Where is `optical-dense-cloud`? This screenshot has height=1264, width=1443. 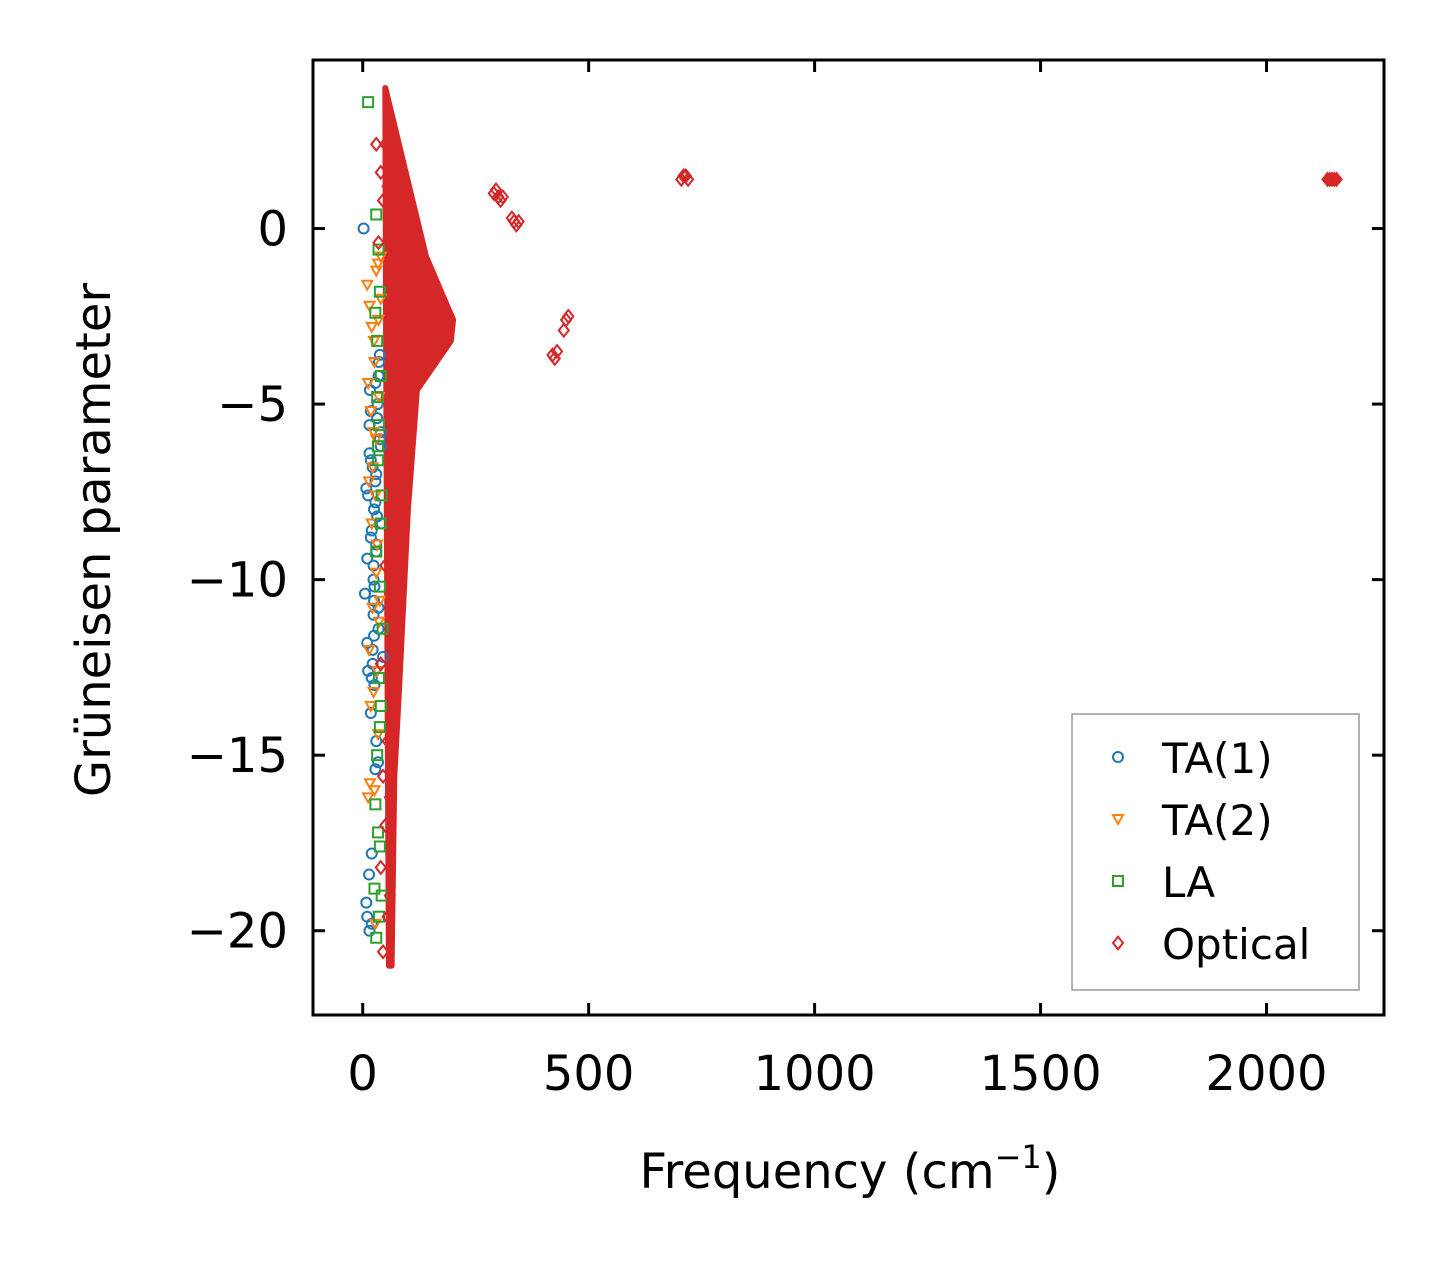 optical-dense-cloud is located at coordinates (419, 527).